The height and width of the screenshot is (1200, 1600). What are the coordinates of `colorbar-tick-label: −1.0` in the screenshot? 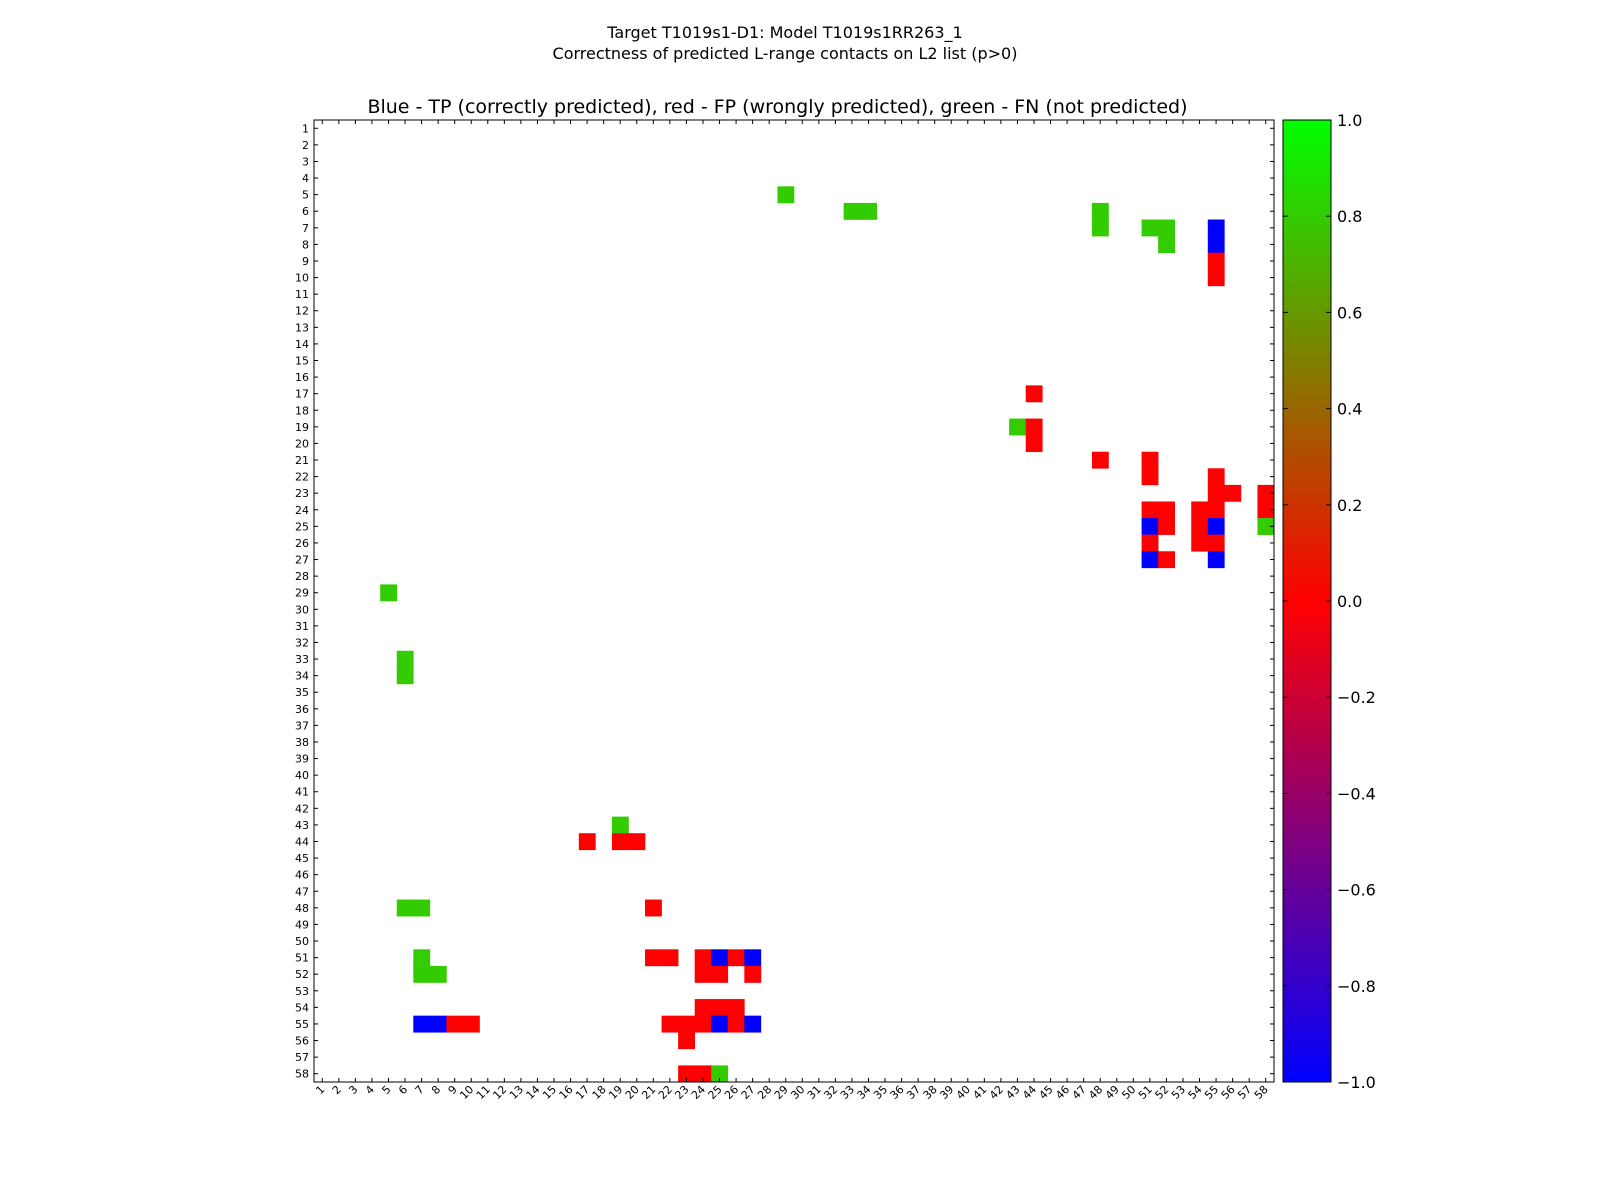 It's located at (1356, 1082).